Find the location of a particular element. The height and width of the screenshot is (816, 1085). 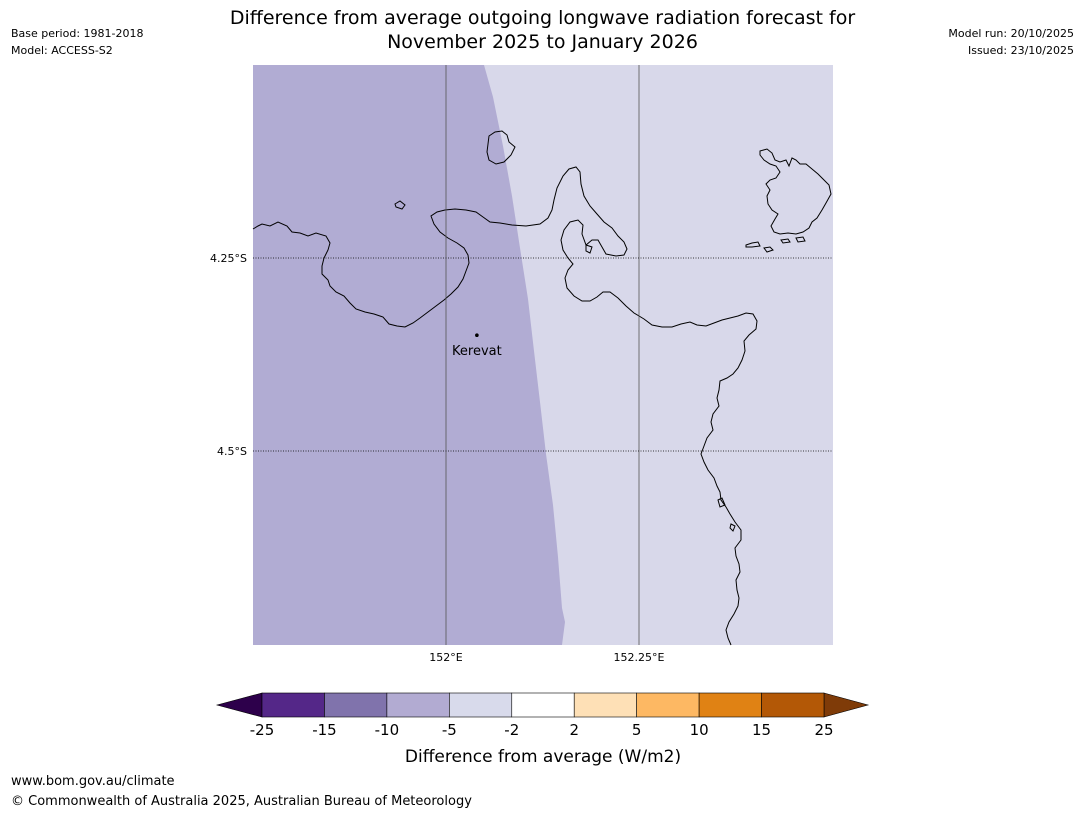

meta-left: Base period: 1981-2018 Model: ACCESS-S2 is located at coordinates (77, 42).